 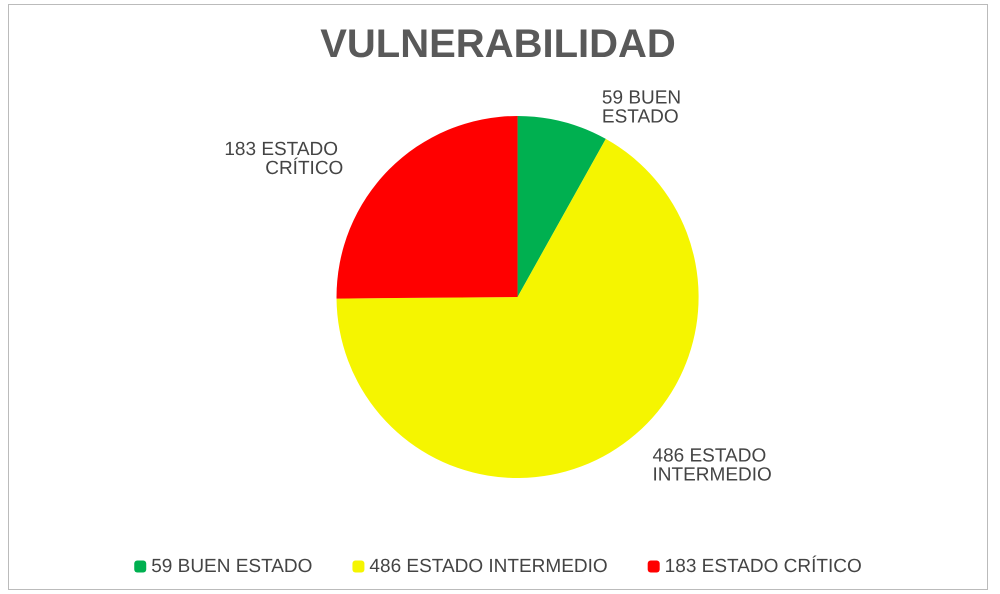 What do you see at coordinates (284, 158) in the screenshot?
I see `slice-label: 183 ESTADO CRÍTICO` at bounding box center [284, 158].